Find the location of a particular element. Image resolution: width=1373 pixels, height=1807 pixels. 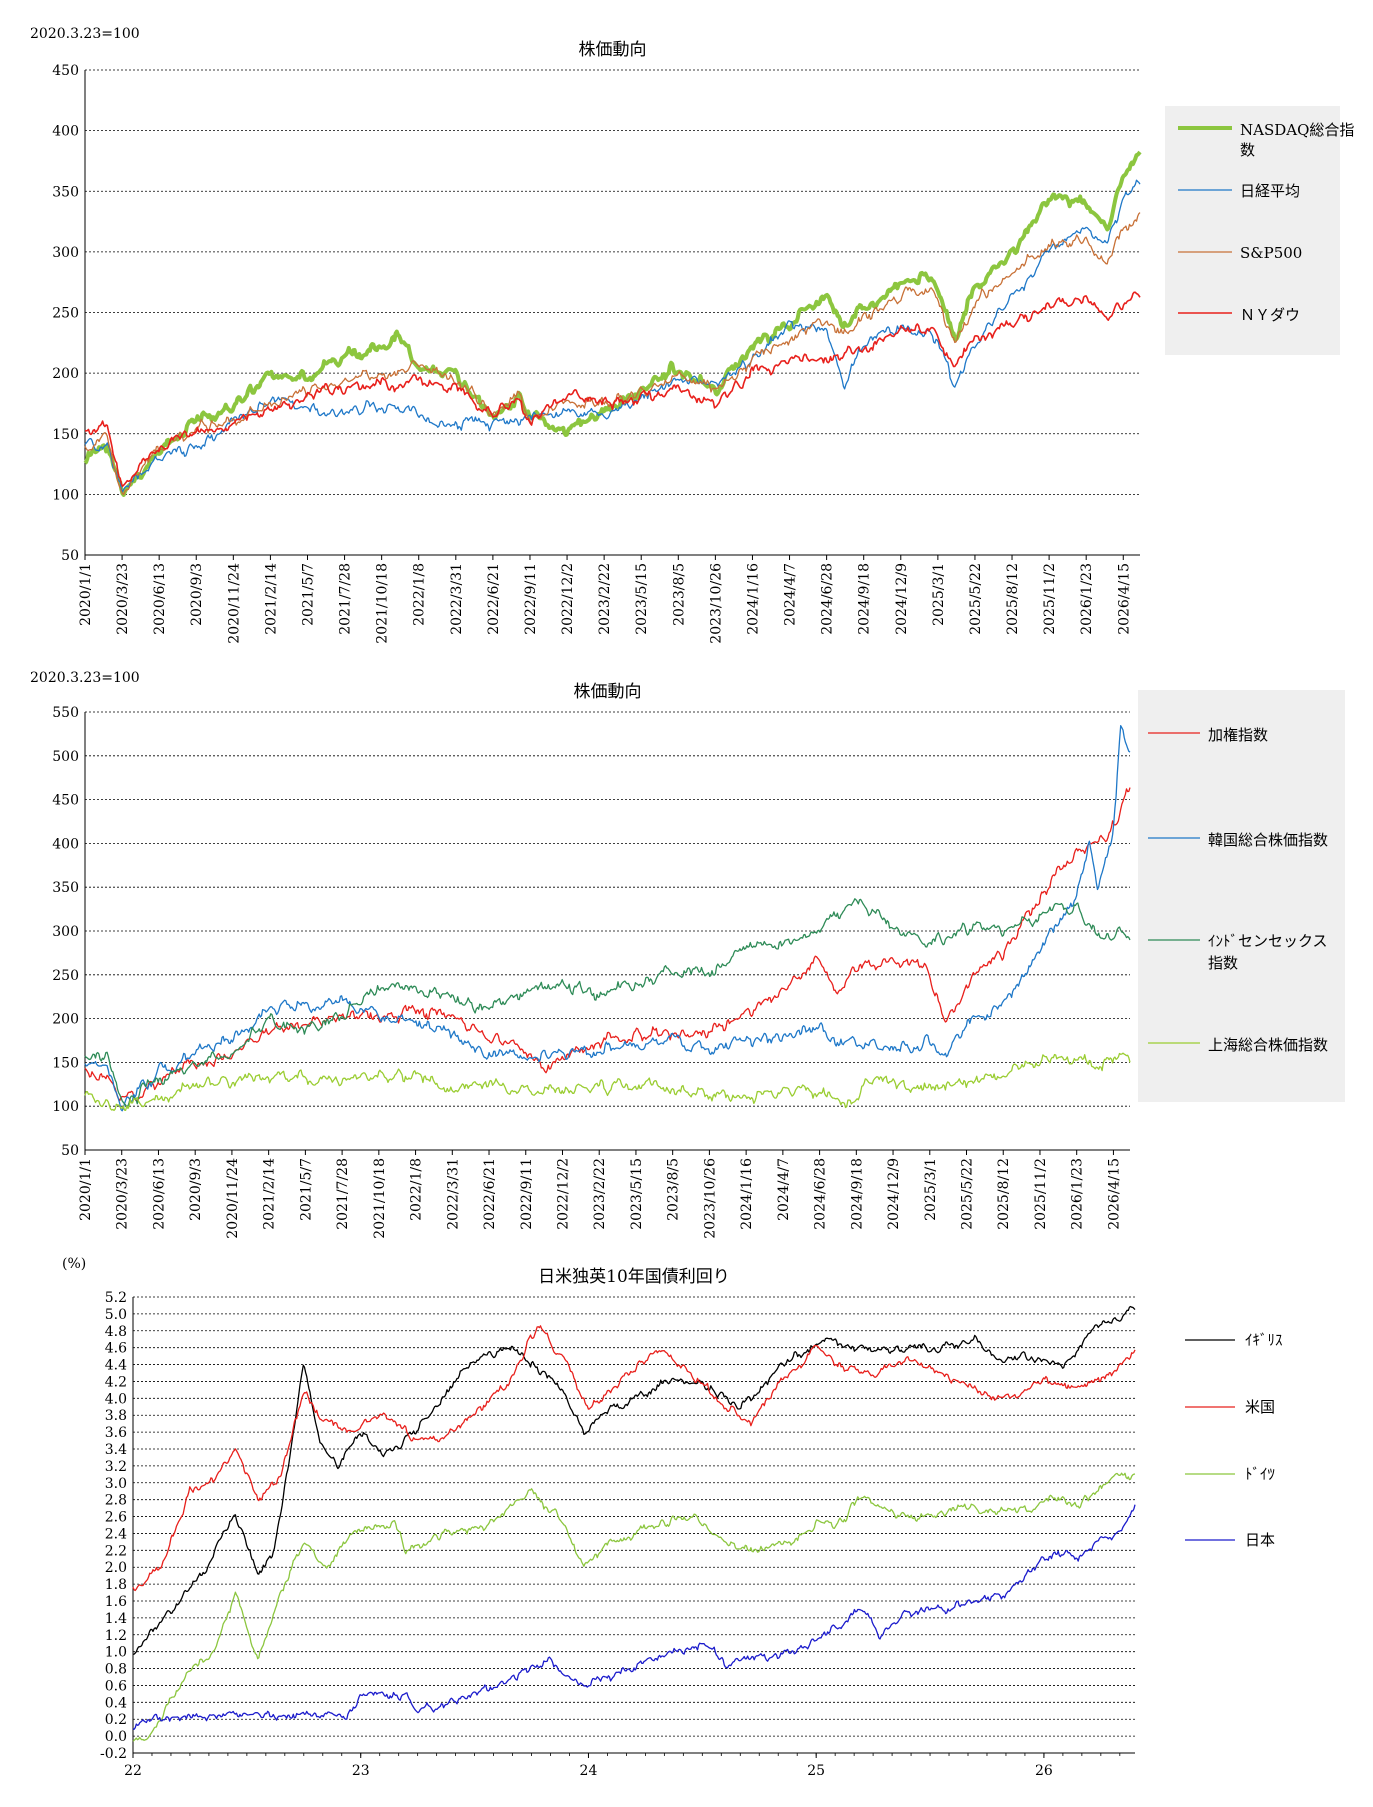

chart-title: 日米独英10年国債利回り is located at coordinates (634, 1277).